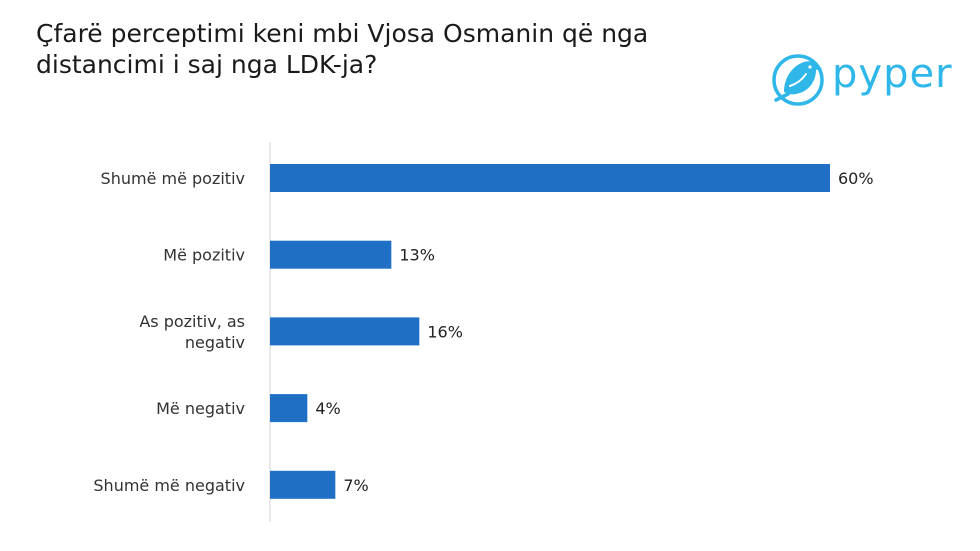  Describe the element at coordinates (856, 178) in the screenshot. I see `value-label-1: 60%` at that location.